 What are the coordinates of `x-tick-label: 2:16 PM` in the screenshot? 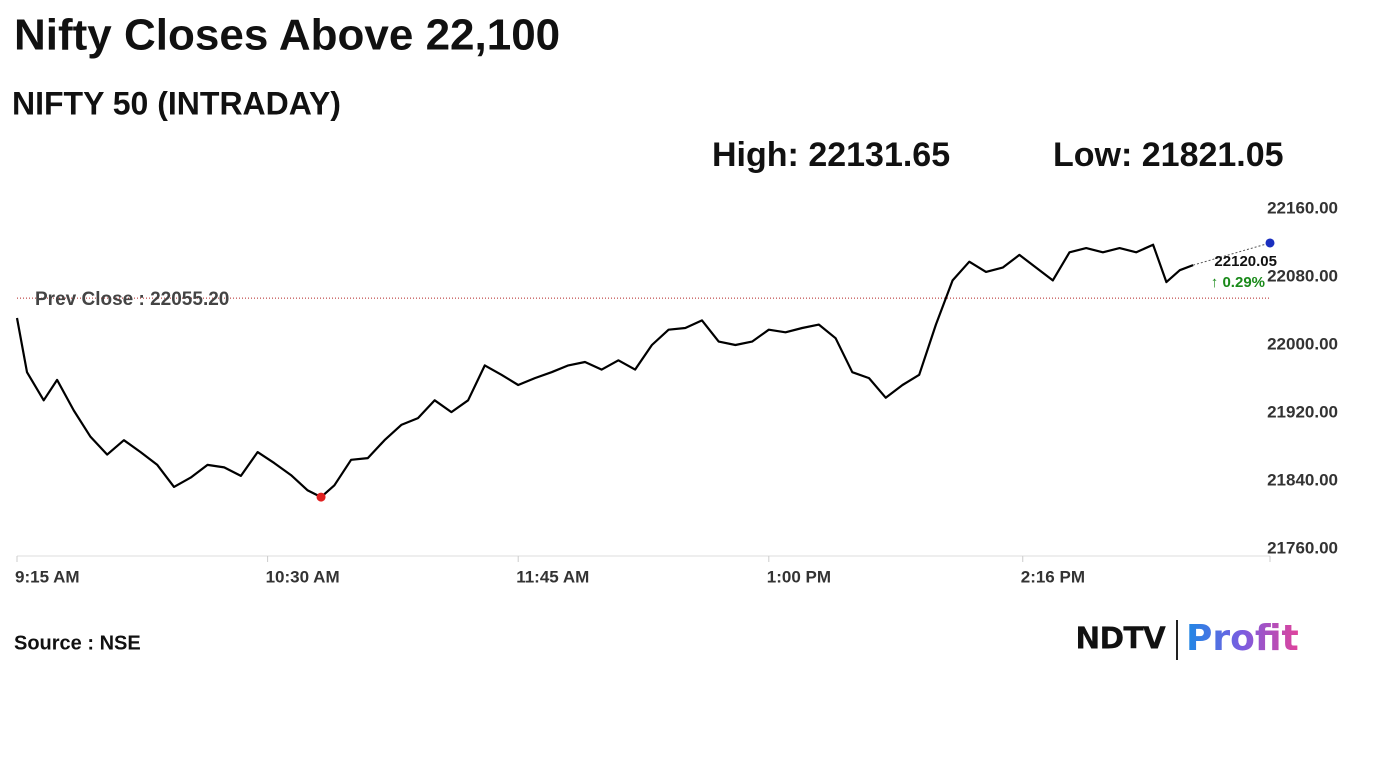 It's located at (1053, 576).